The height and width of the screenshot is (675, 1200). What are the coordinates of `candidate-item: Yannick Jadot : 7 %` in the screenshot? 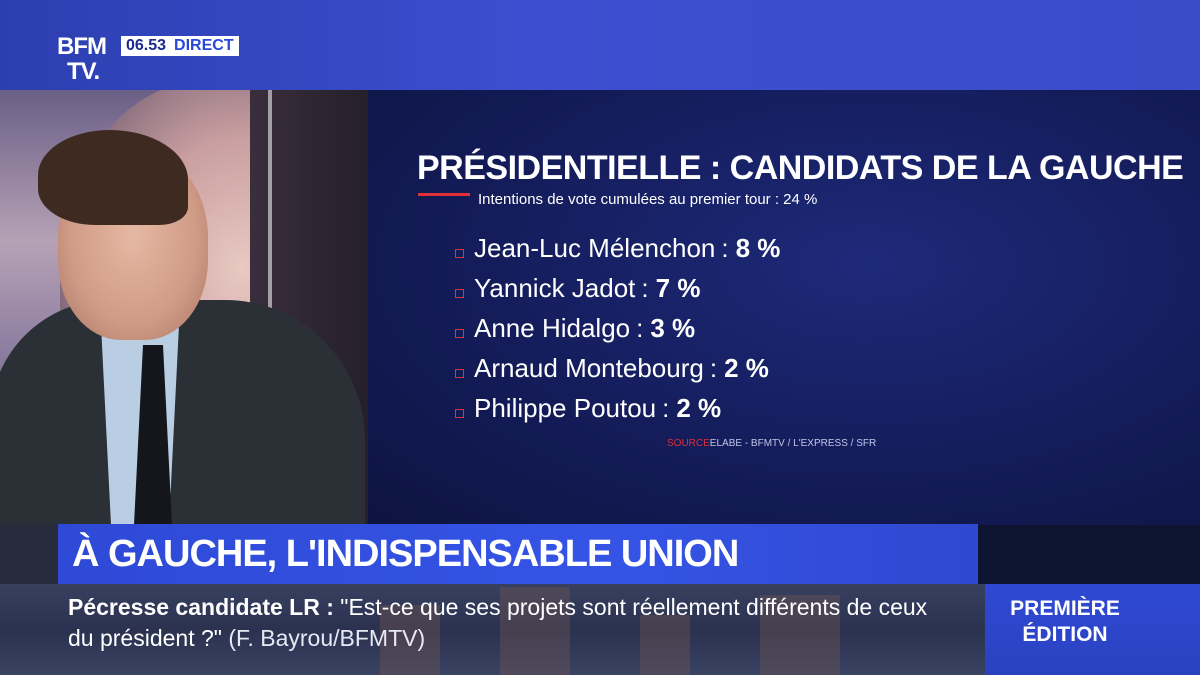 It's located at (617, 288).